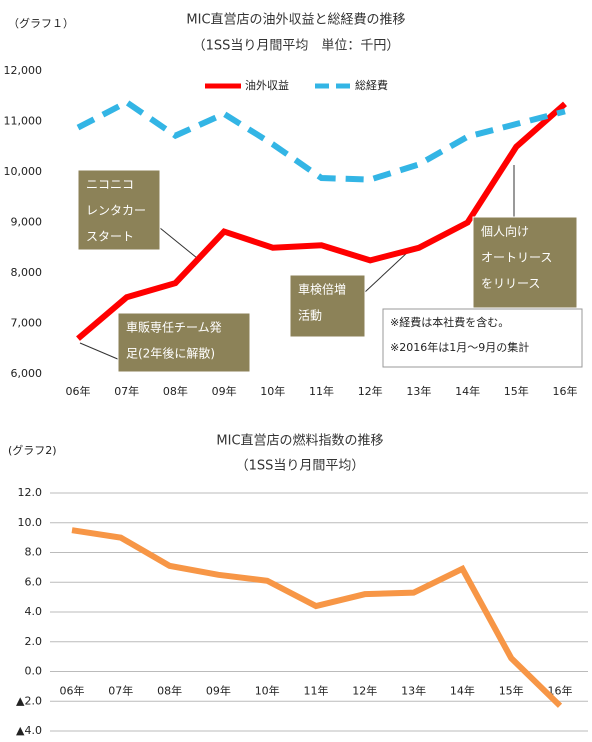  Describe the element at coordinates (30, 492) in the screenshot. I see `y-tick-label: 12.0` at that location.